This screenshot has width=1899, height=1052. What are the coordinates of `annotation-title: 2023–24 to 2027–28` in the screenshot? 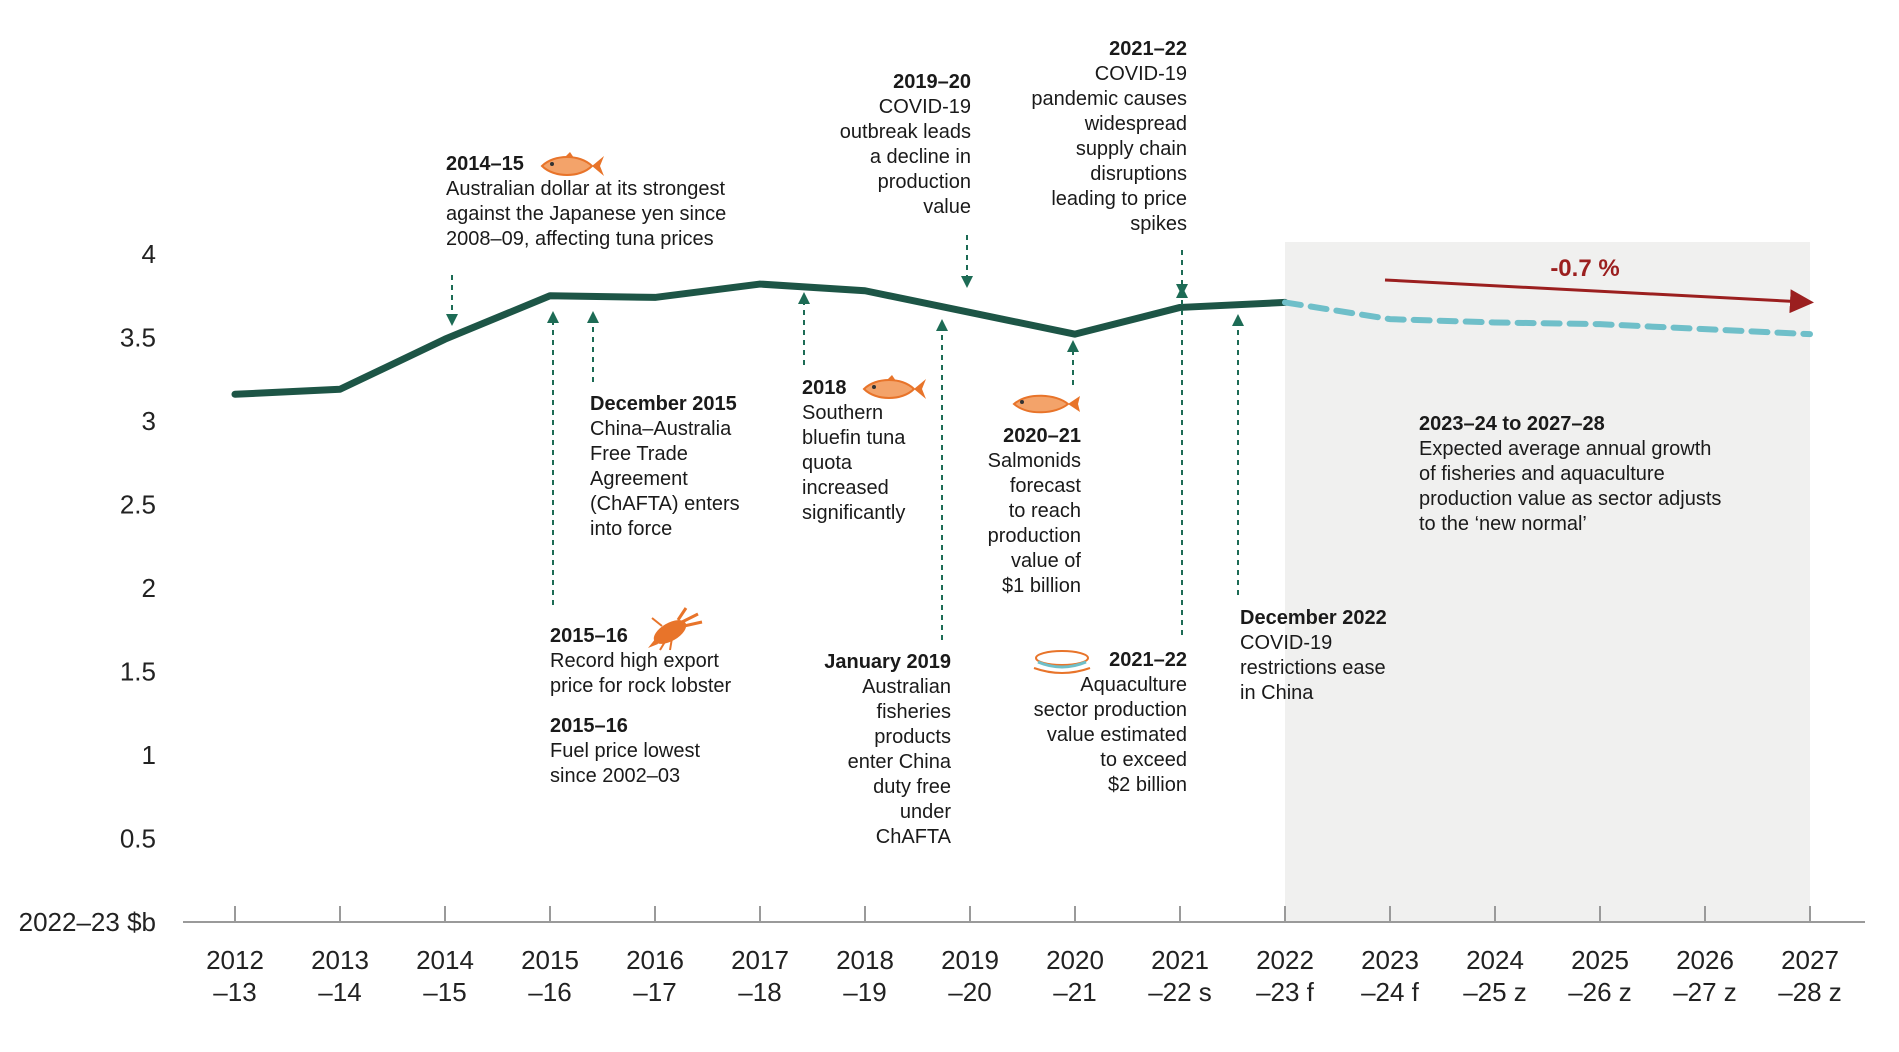 It's located at (1512, 424).